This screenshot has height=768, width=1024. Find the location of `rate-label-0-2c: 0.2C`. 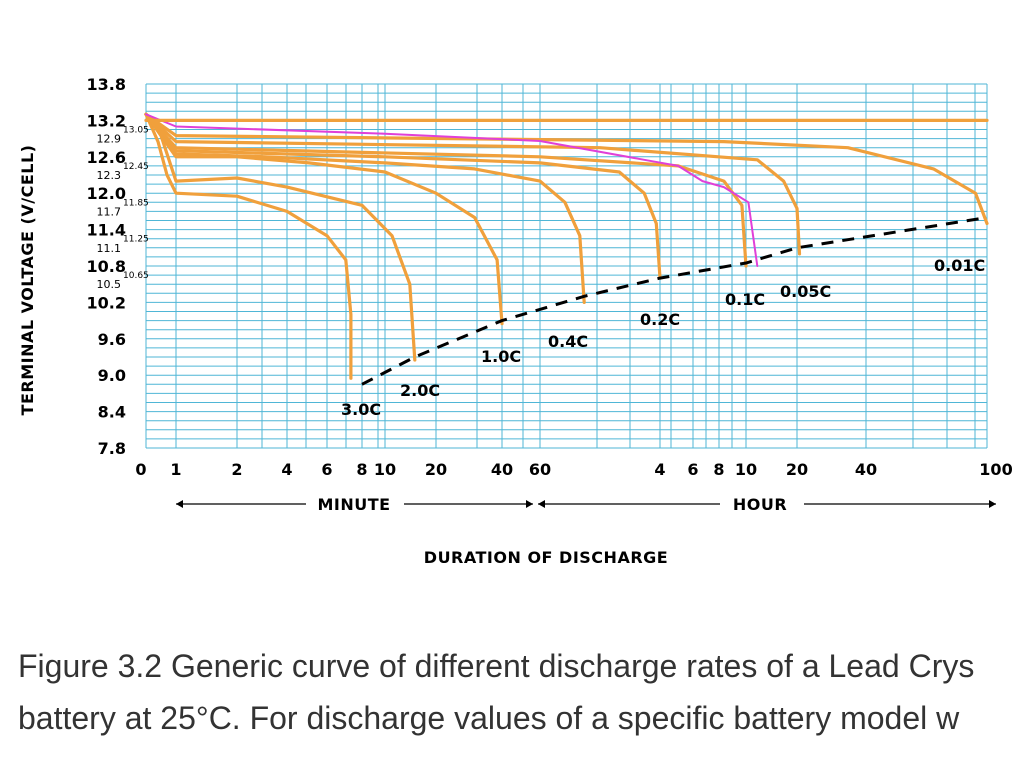

rate-label-0-2c: 0.2C is located at coordinates (660, 319).